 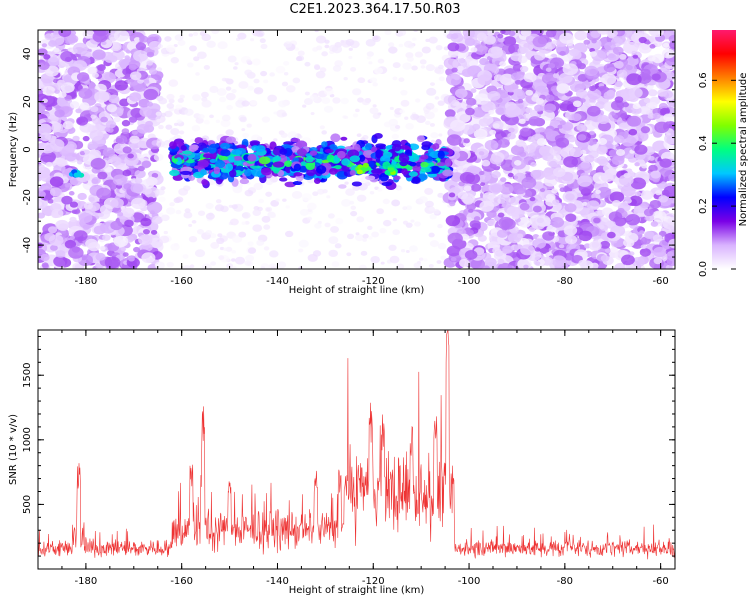 I want to click on heatmap-hotspot, so click(x=365, y=165).